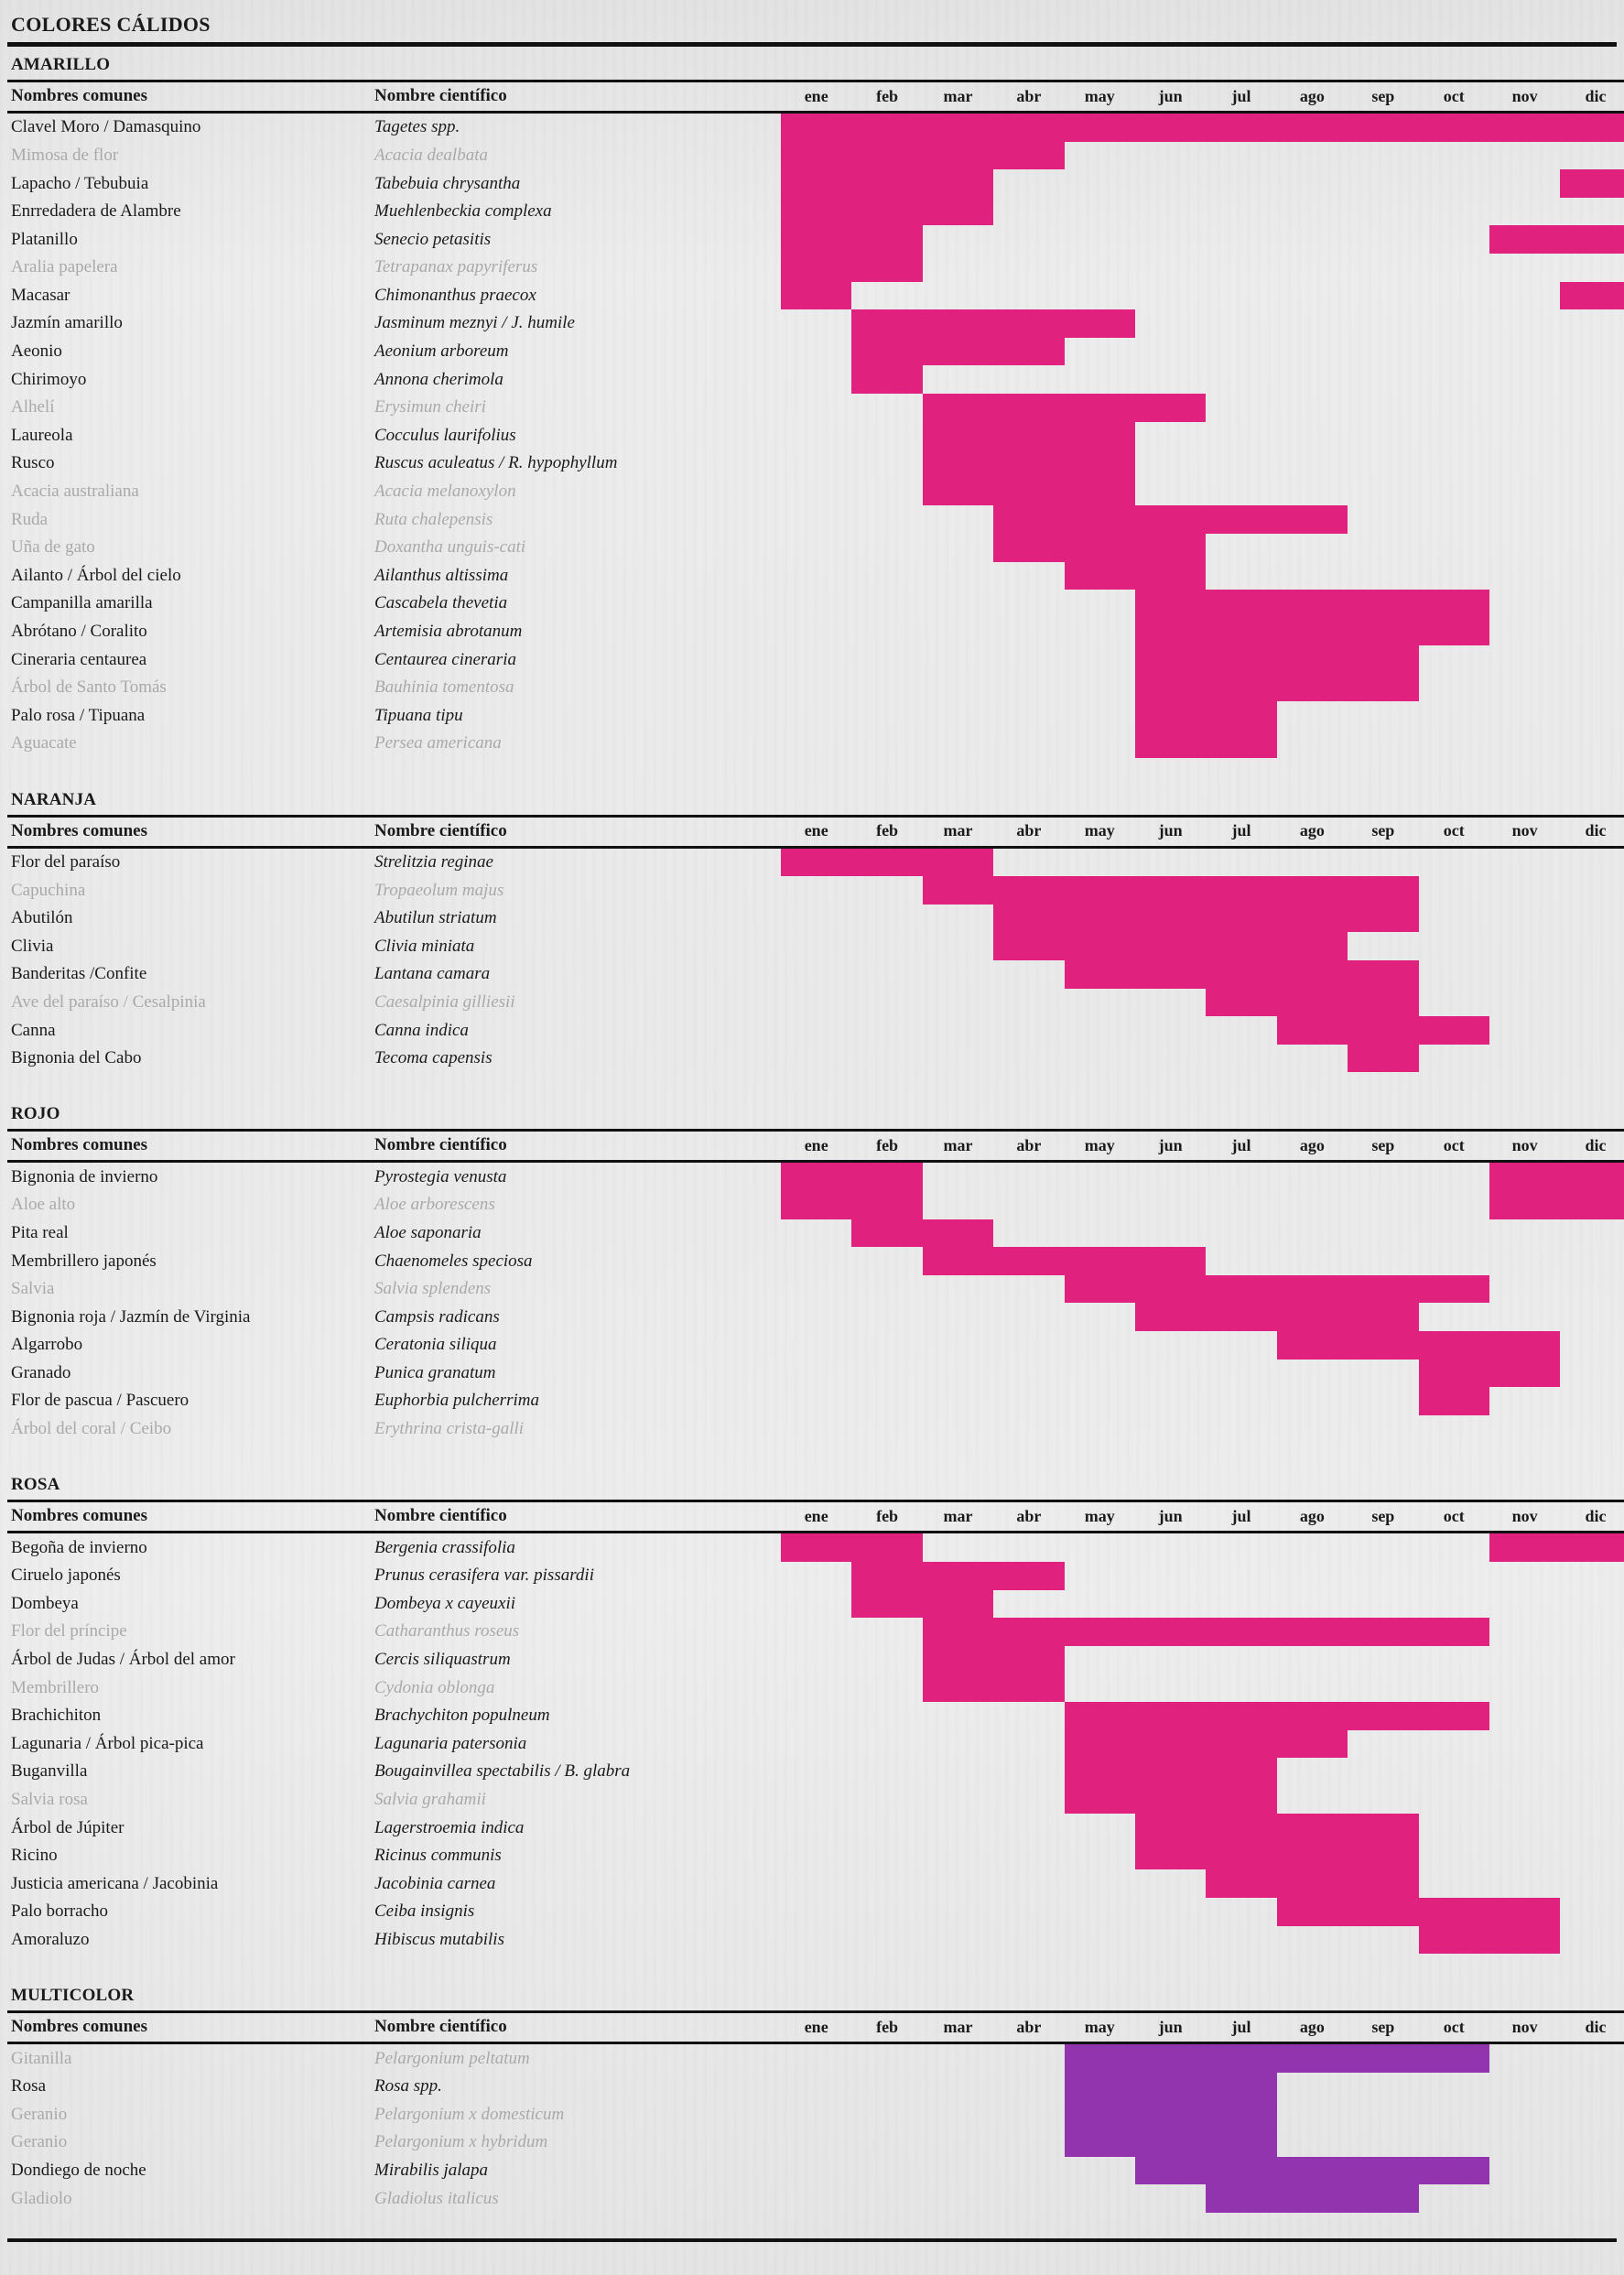  Describe the element at coordinates (456, 1401) in the screenshot. I see `cell-scientific-name: Euphorbia pulcherrima` at that location.